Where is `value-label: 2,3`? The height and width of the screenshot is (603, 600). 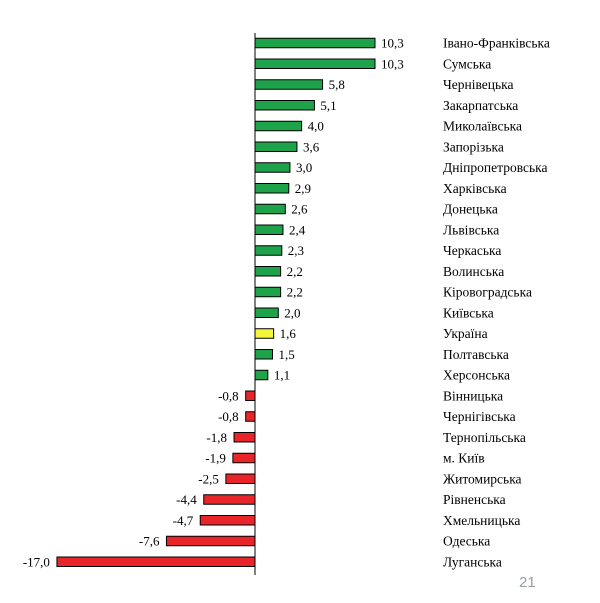
value-label: 2,3 is located at coordinates (296, 250).